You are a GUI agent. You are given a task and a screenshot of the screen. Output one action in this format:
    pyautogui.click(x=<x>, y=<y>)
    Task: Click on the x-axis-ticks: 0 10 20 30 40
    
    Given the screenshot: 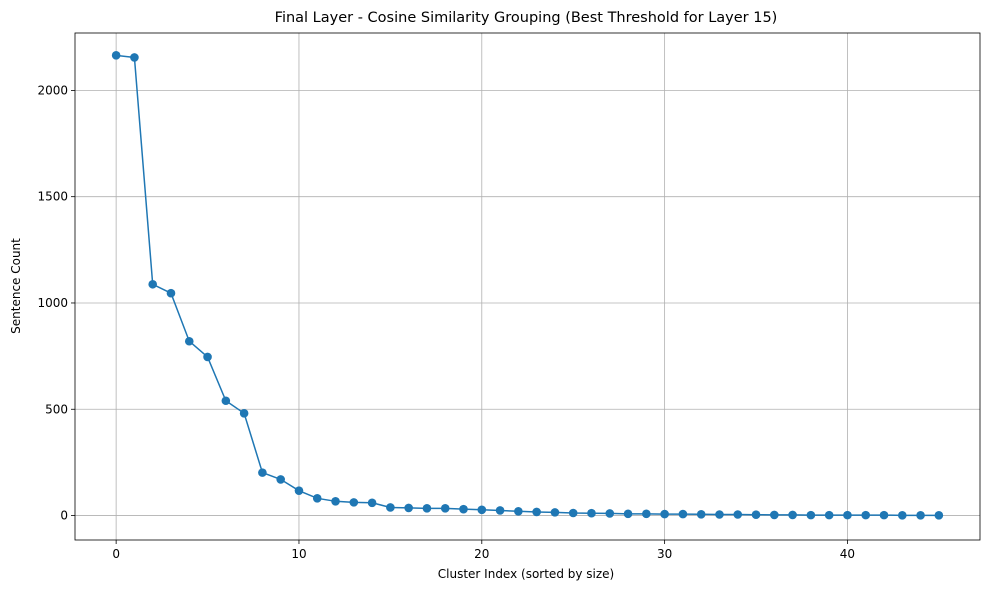 What is the action you would take?
    pyautogui.click(x=483, y=550)
    